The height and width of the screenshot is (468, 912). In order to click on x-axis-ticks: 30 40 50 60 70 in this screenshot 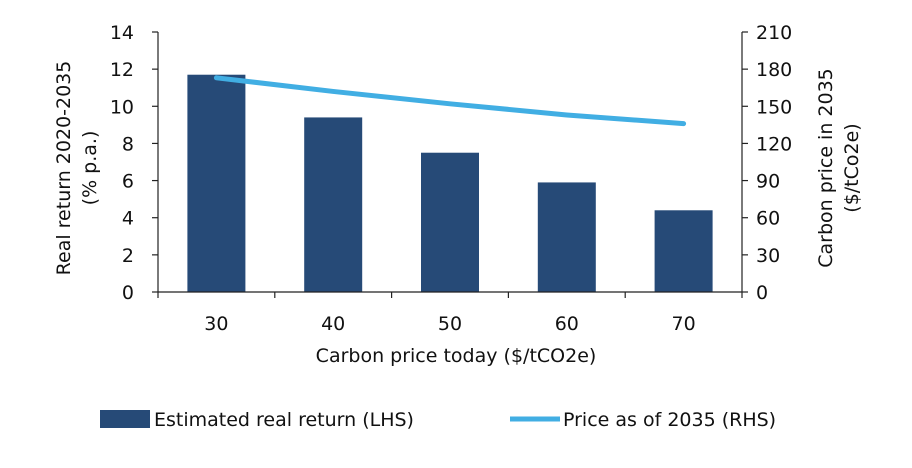, I will do `click(450, 313)`.